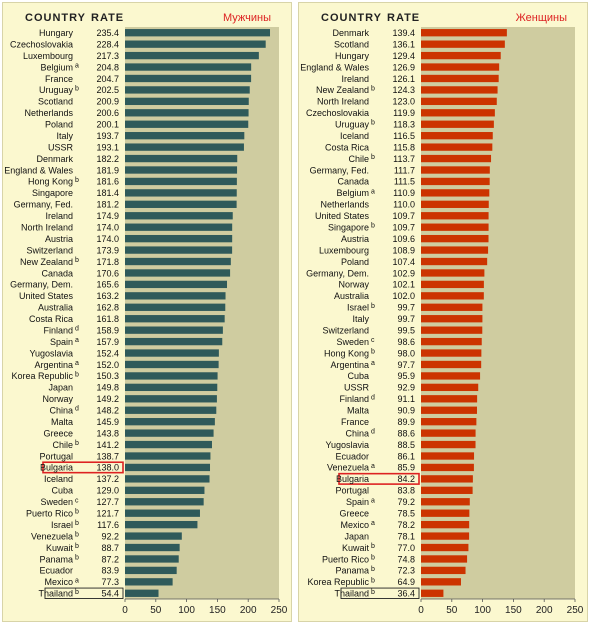 The image size is (589, 626). Describe the element at coordinates (57, 273) in the screenshot. I see `male-country-label: Canada` at that location.